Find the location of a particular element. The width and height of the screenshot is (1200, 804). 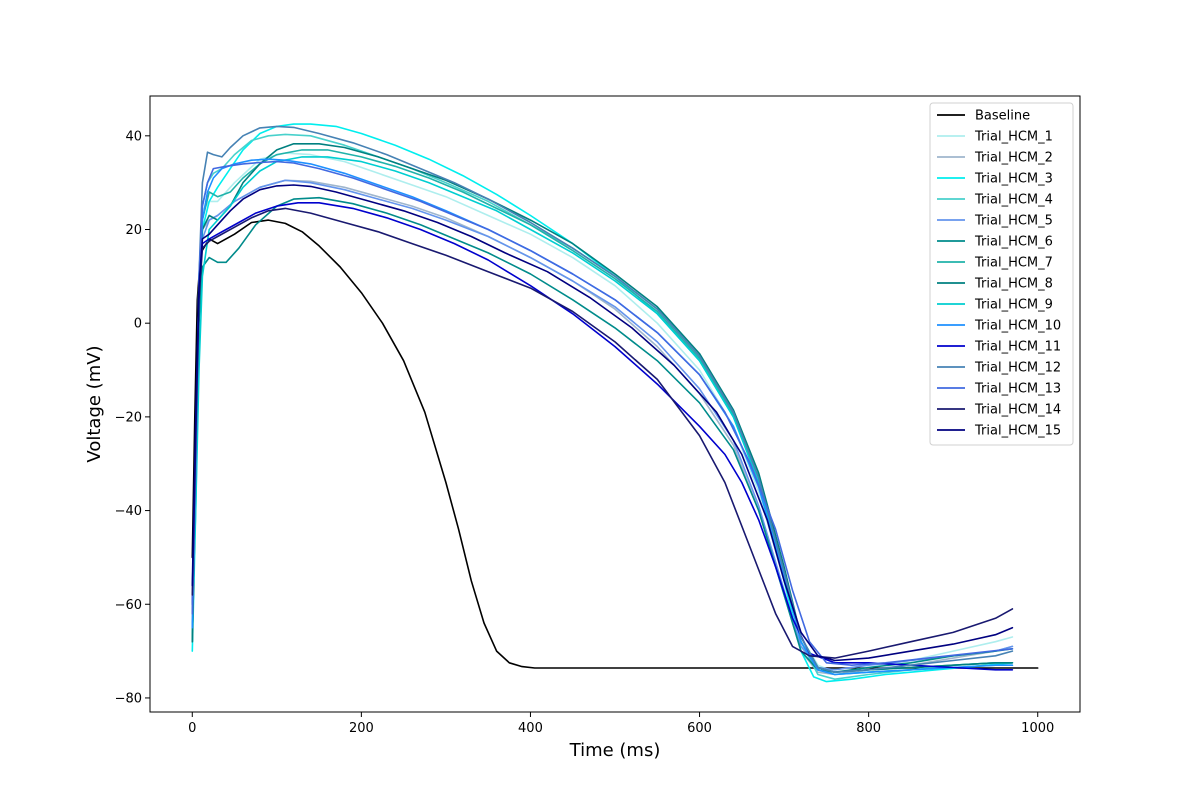

y-tick-label: 20 is located at coordinates (133, 230).